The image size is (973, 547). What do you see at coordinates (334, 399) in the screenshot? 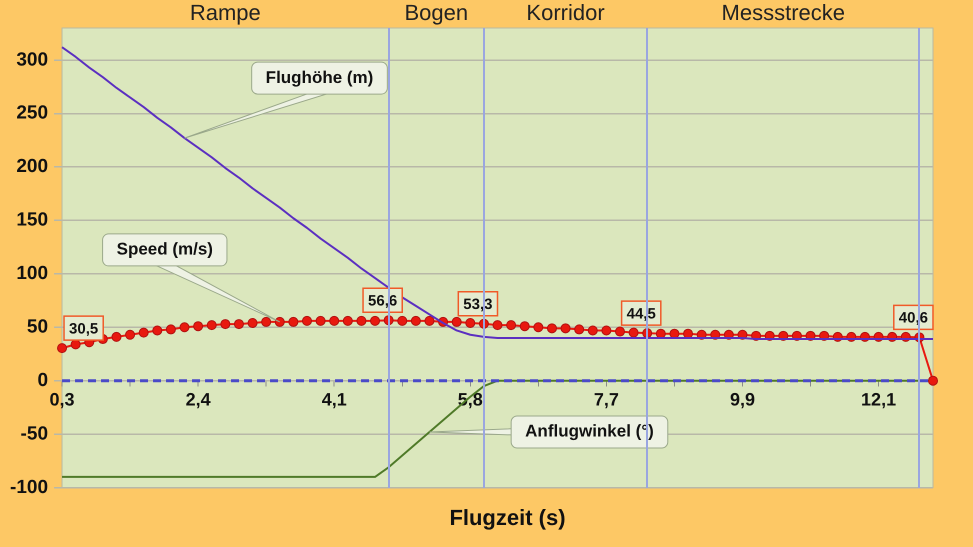
I see `x-tick-label: 4,1` at bounding box center [334, 399].